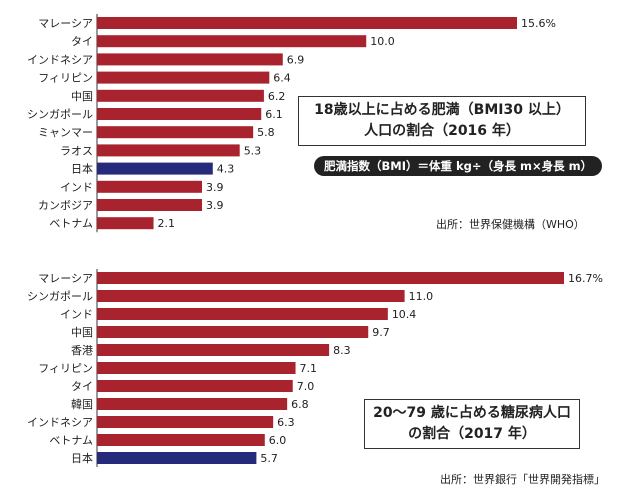 The width and height of the screenshot is (620, 500). I want to click on chart1-title-box: 18歳以上に占める肥満（BMI30 以上） 人口の割合（2016 年）, so click(442, 121).